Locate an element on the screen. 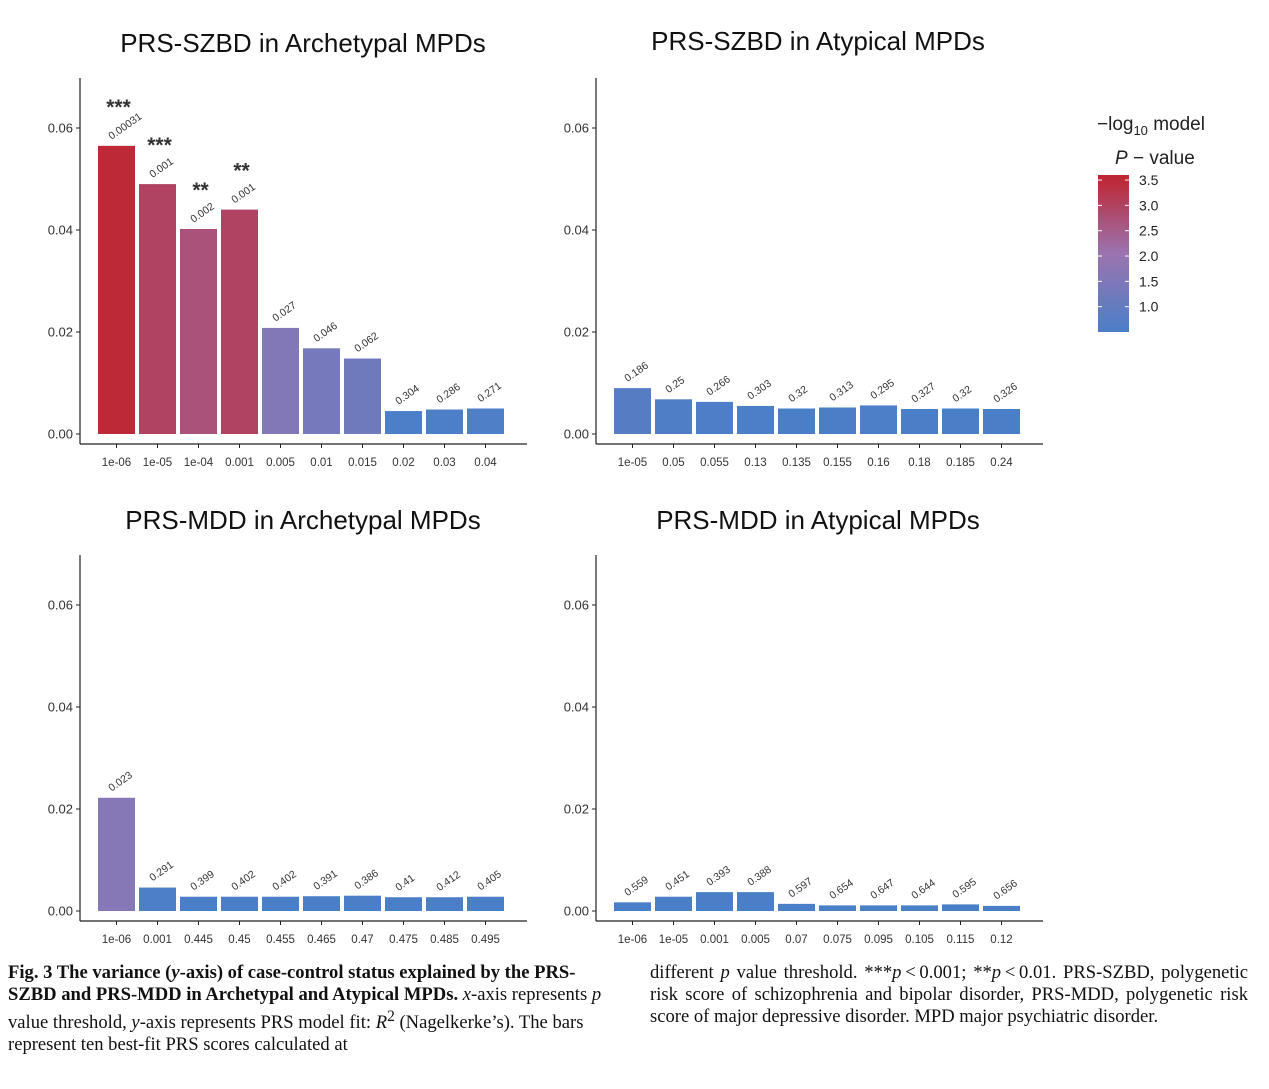 The height and width of the screenshot is (1089, 1269). x-tick-label: 0.465 is located at coordinates (321, 940).